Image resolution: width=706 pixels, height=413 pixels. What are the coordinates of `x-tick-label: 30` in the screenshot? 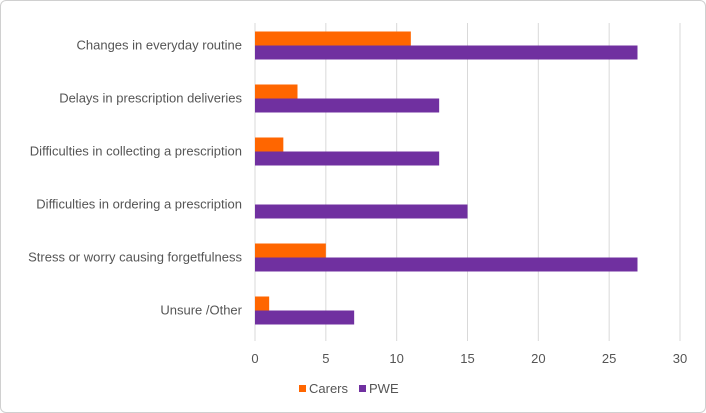 It's located at (680, 358).